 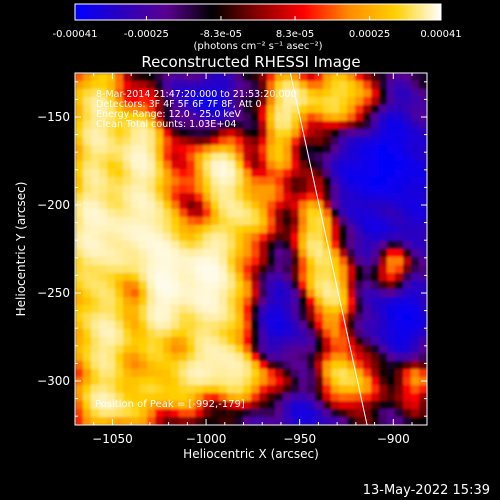 What do you see at coordinates (299, 439) in the screenshot?
I see `x-tick-label: −950` at bounding box center [299, 439].